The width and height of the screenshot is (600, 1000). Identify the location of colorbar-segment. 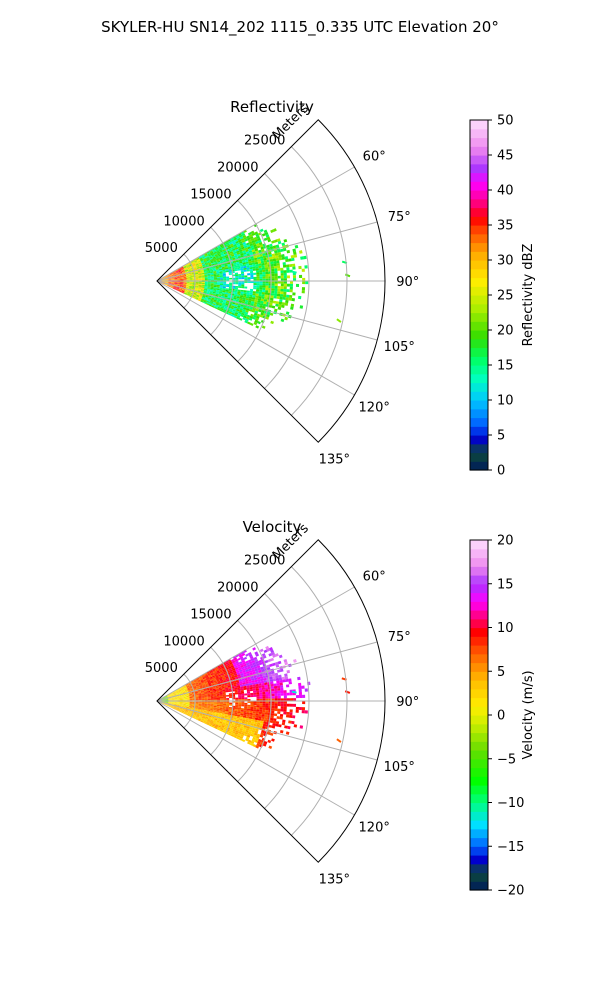
(479, 597).